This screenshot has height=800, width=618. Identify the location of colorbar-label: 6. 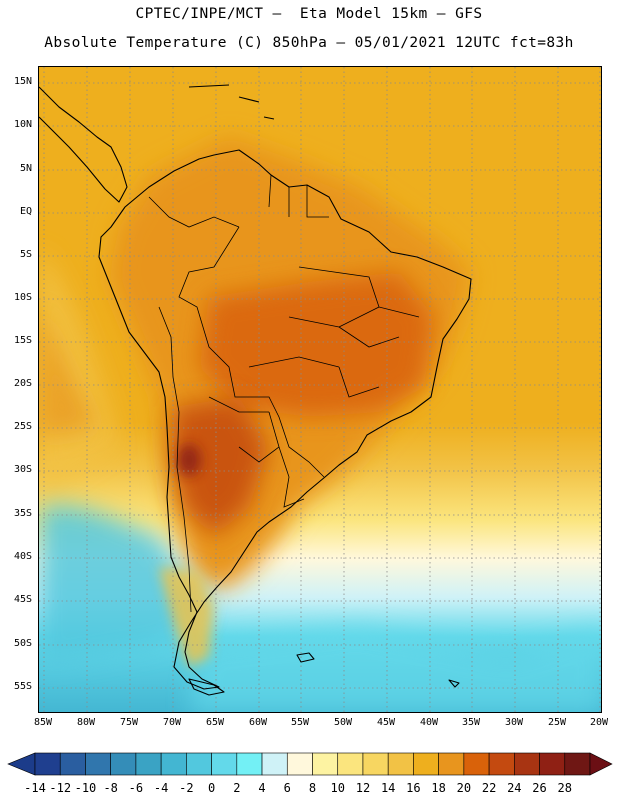
(287, 788).